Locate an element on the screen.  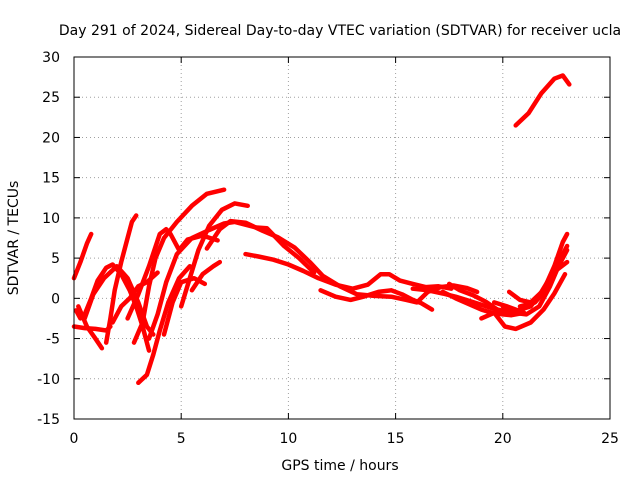
y-tick-label: -15 is located at coordinates (48, 420).